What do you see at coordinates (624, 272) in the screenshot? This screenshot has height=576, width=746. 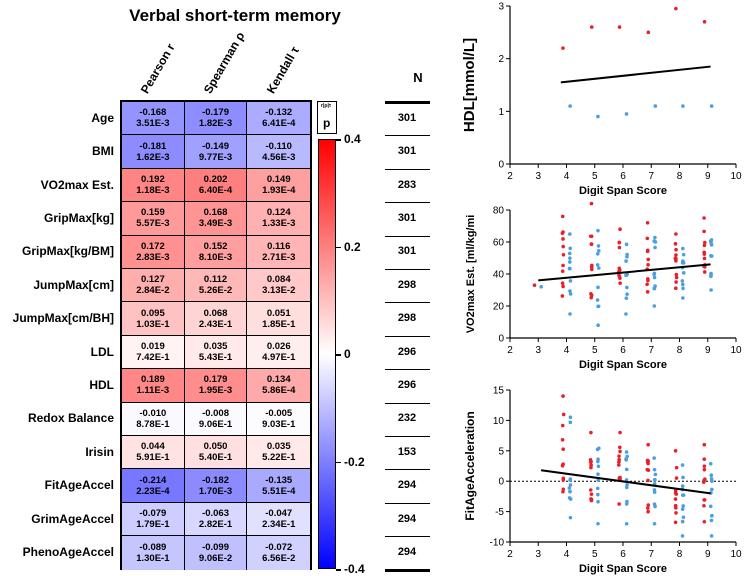 I see `trend-line` at bounding box center [624, 272].